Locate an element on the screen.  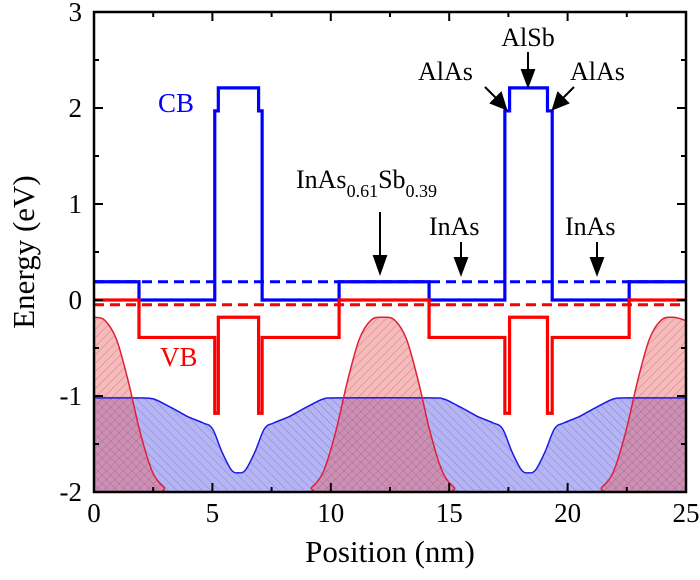
x-tick-label: 20 is located at coordinates (567, 513).